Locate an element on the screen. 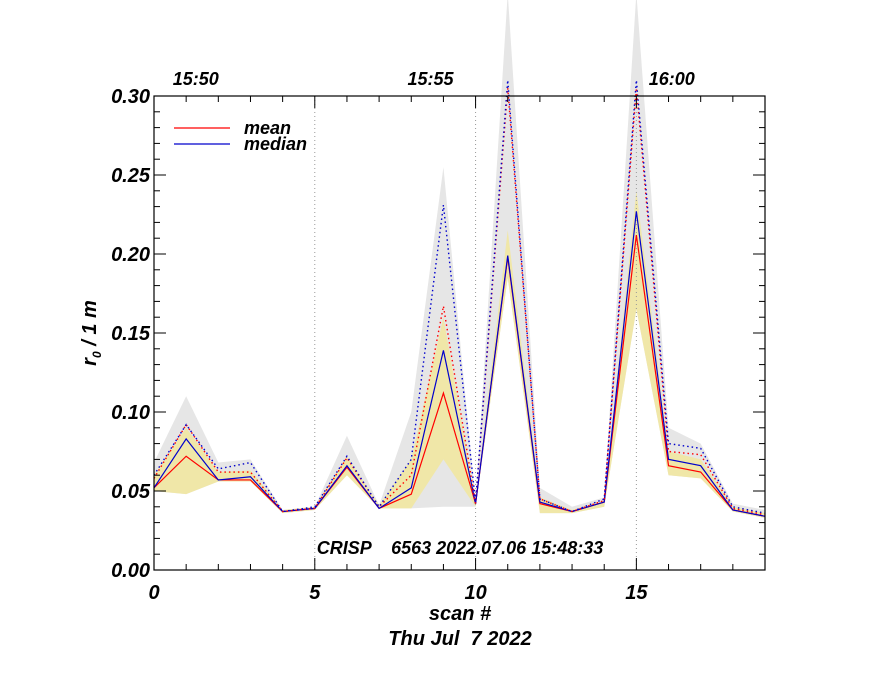  chart-annotation: CRISP 6563 2022.07.06 15:48:33 is located at coordinates (460, 548).